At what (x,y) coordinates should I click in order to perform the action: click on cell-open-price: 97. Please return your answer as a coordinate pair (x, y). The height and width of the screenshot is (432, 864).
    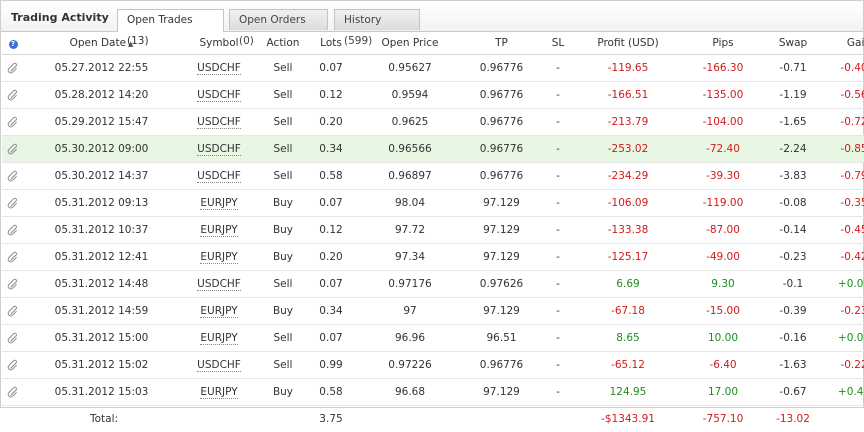
    Looking at the image, I should click on (410, 311).